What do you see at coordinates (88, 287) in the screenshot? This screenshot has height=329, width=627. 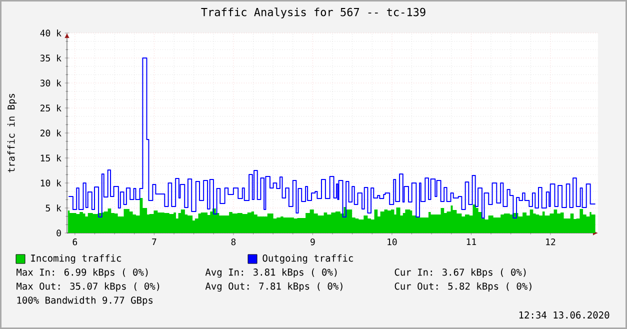 I see `text: Max Out: 35.07 kBps ( 0%)` at bounding box center [88, 287].